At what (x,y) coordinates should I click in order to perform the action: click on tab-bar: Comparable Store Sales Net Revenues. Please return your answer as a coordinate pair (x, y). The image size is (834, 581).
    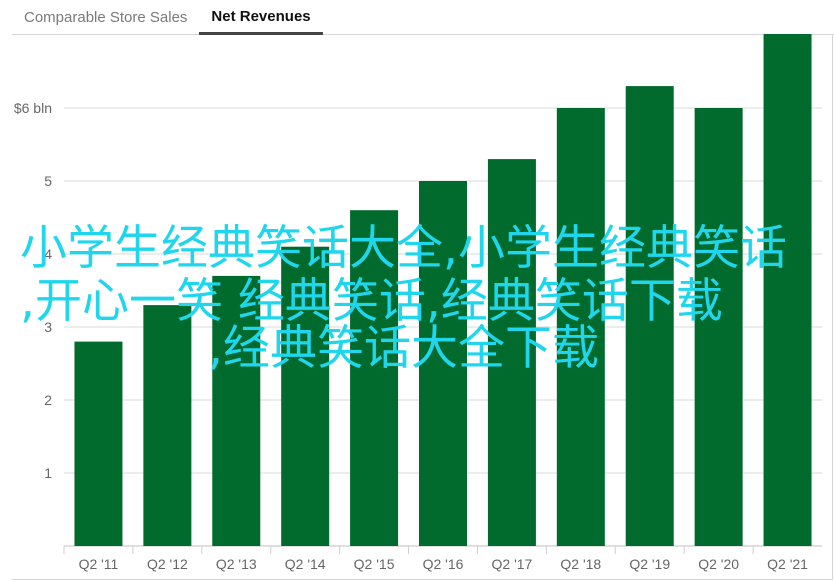
    Looking at the image, I should click on (423, 17).